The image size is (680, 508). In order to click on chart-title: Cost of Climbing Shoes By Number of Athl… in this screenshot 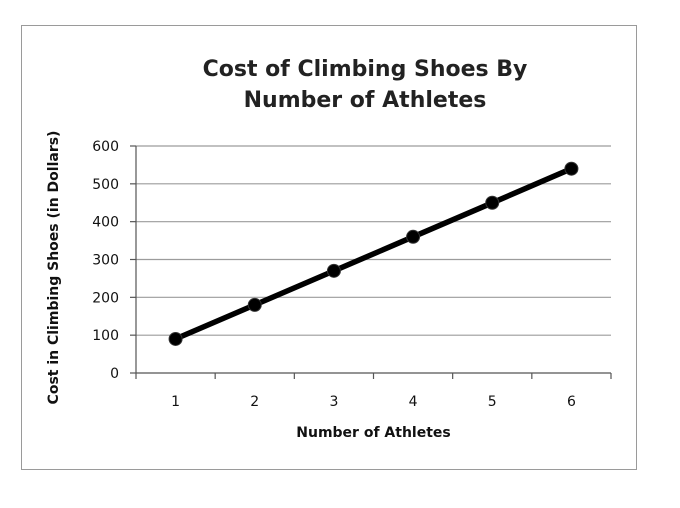, I will do `click(365, 85)`.